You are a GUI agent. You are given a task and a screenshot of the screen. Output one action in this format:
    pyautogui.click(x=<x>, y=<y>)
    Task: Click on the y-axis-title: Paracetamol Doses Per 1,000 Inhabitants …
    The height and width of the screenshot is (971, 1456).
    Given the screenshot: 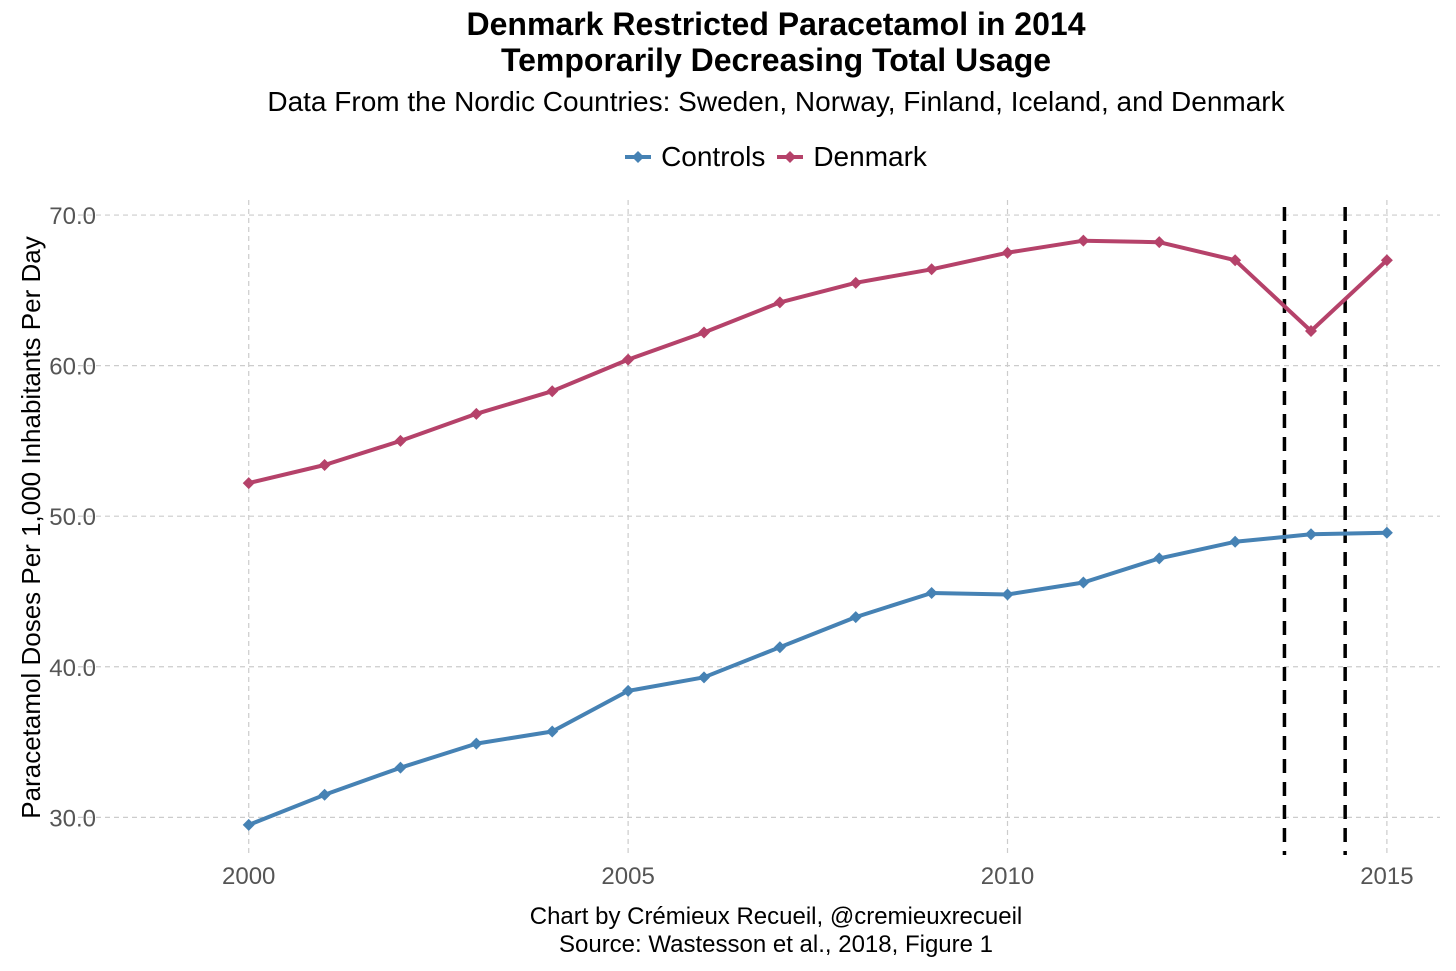 What is the action you would take?
    pyautogui.click(x=31, y=527)
    